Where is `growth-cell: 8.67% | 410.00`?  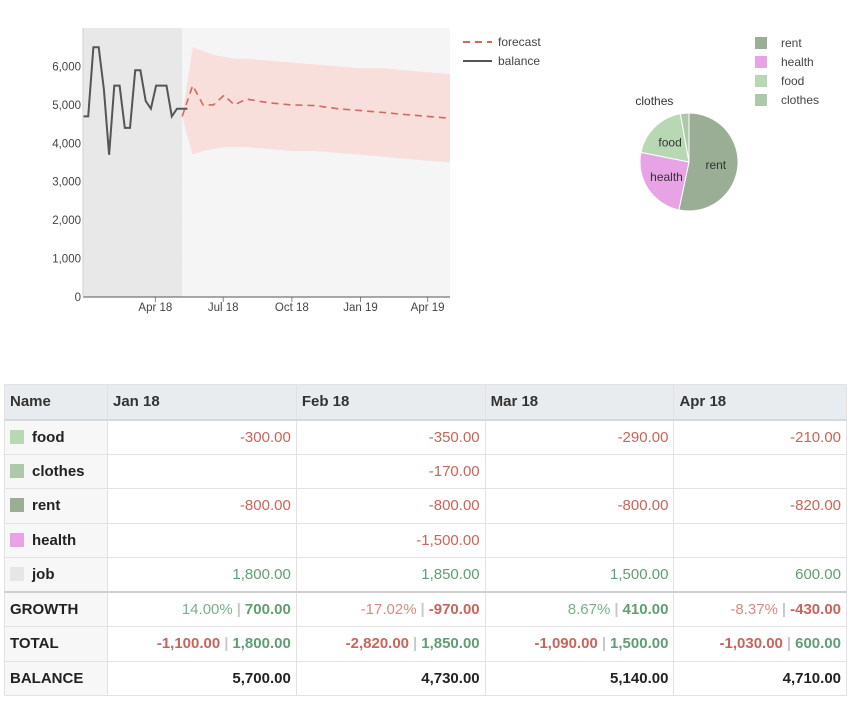 growth-cell: 8.67% | 410.00 is located at coordinates (579, 609).